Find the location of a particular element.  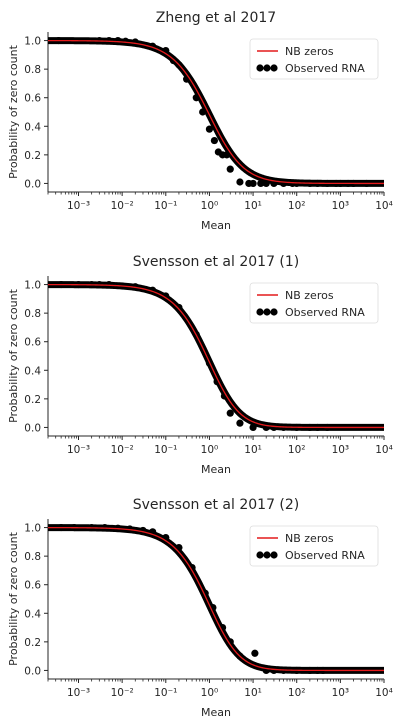

chart-title: Zheng et al 2017 is located at coordinates (216, 18).